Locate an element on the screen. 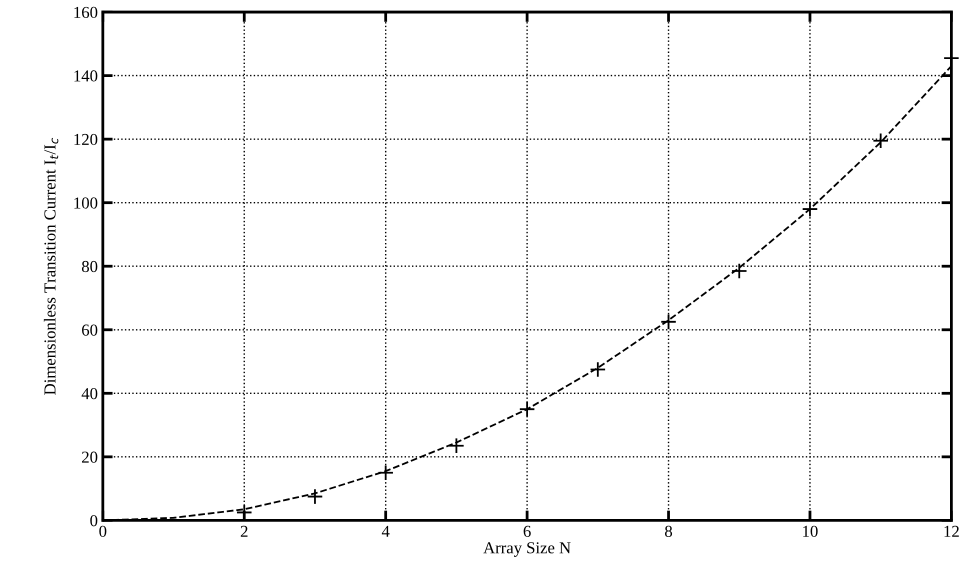  y-axis-title: Dimensionless Transition Current I$_{t}$/I$_{c}$ is located at coordinates (51, 266).